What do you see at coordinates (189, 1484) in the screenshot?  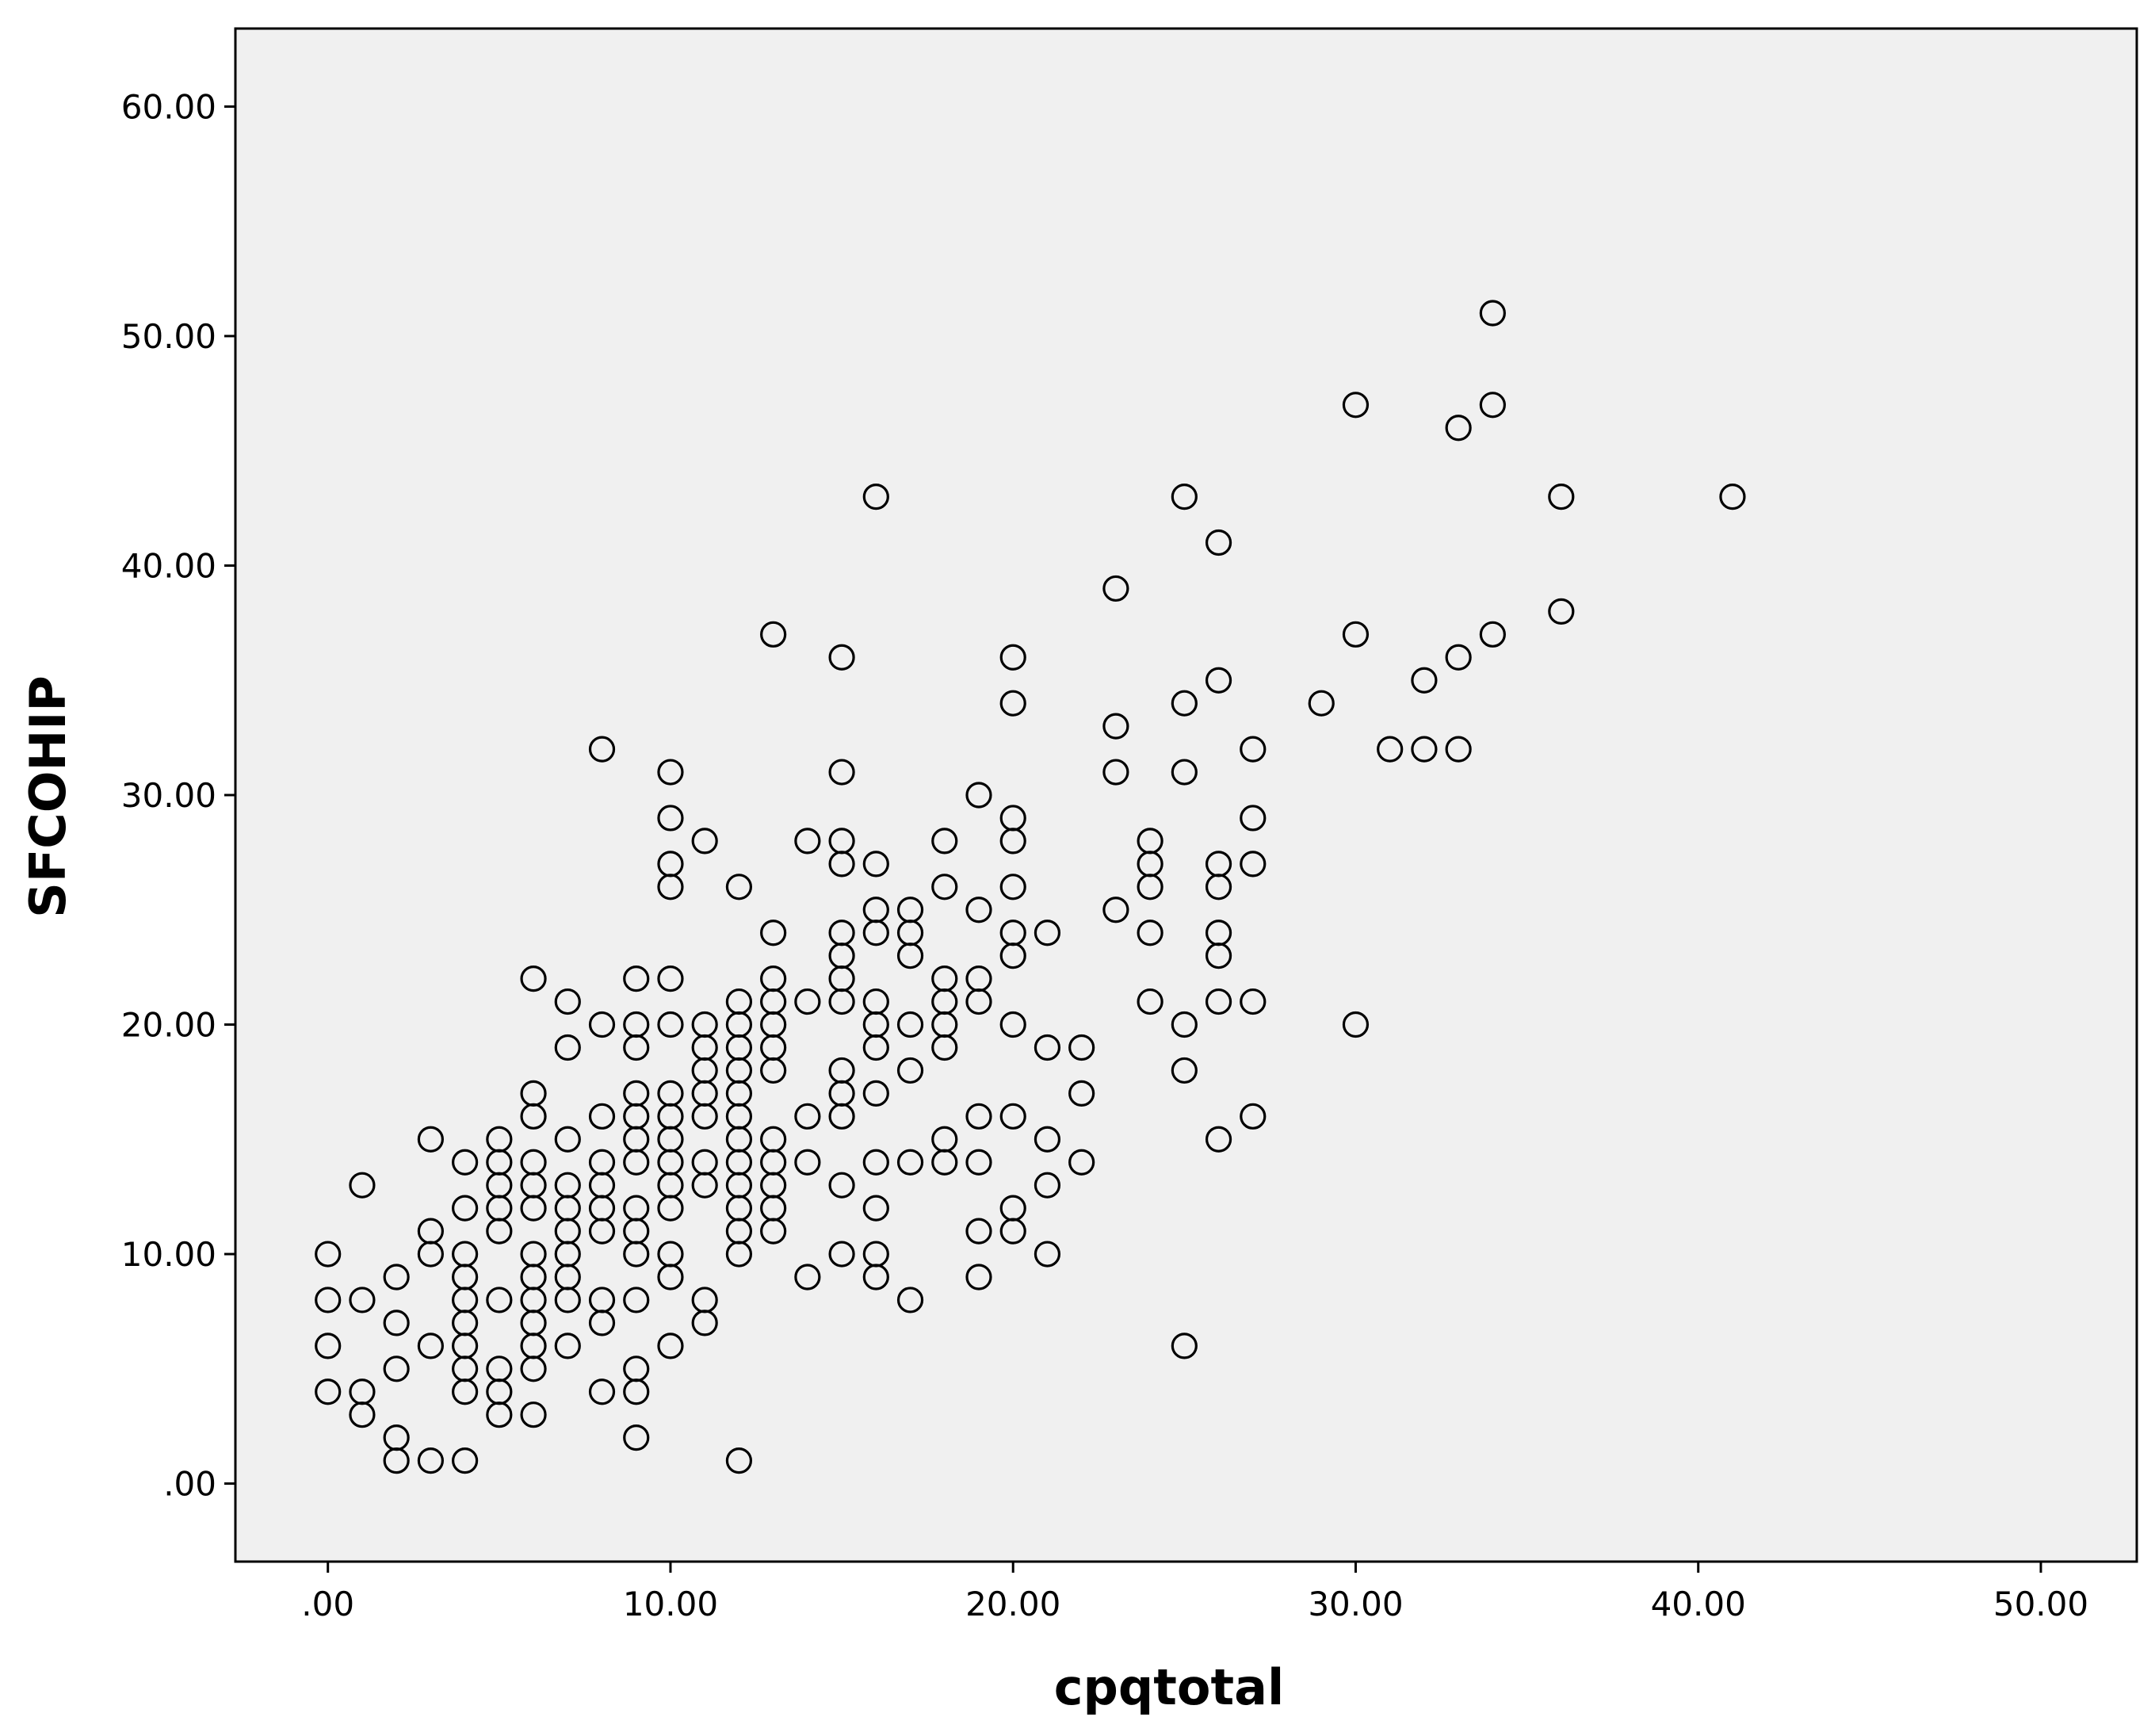 I see `y-tick-label: .00` at bounding box center [189, 1484].